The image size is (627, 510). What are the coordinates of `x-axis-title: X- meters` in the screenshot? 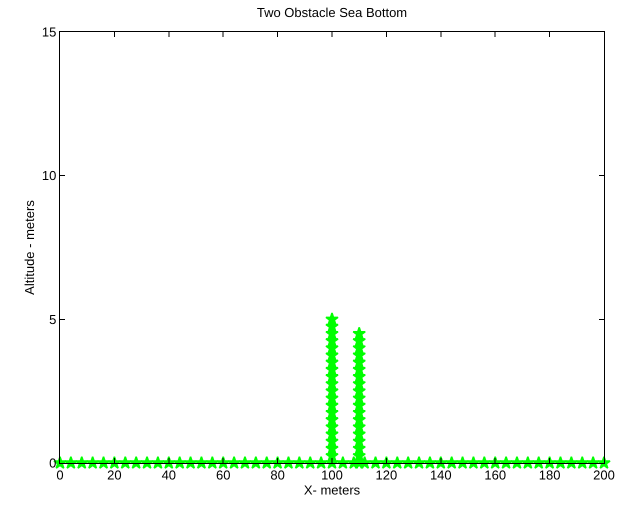 It's located at (332, 490).